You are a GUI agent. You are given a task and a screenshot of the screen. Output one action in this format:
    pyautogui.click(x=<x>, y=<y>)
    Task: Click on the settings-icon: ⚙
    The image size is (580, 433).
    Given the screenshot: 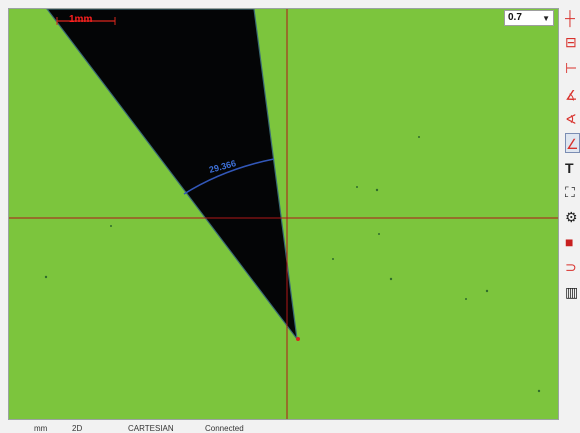 What is the action you would take?
    pyautogui.click(x=571, y=217)
    